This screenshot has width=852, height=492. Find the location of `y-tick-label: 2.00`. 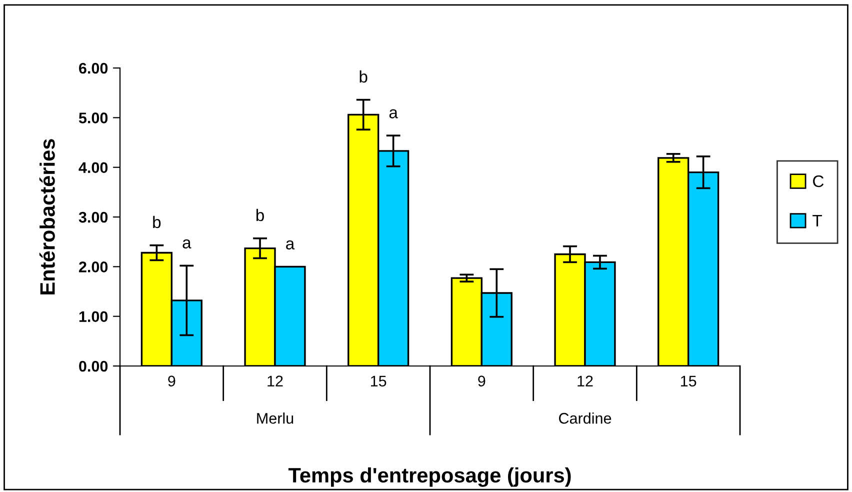

y-tick-label: 2.00 is located at coordinates (93, 267).